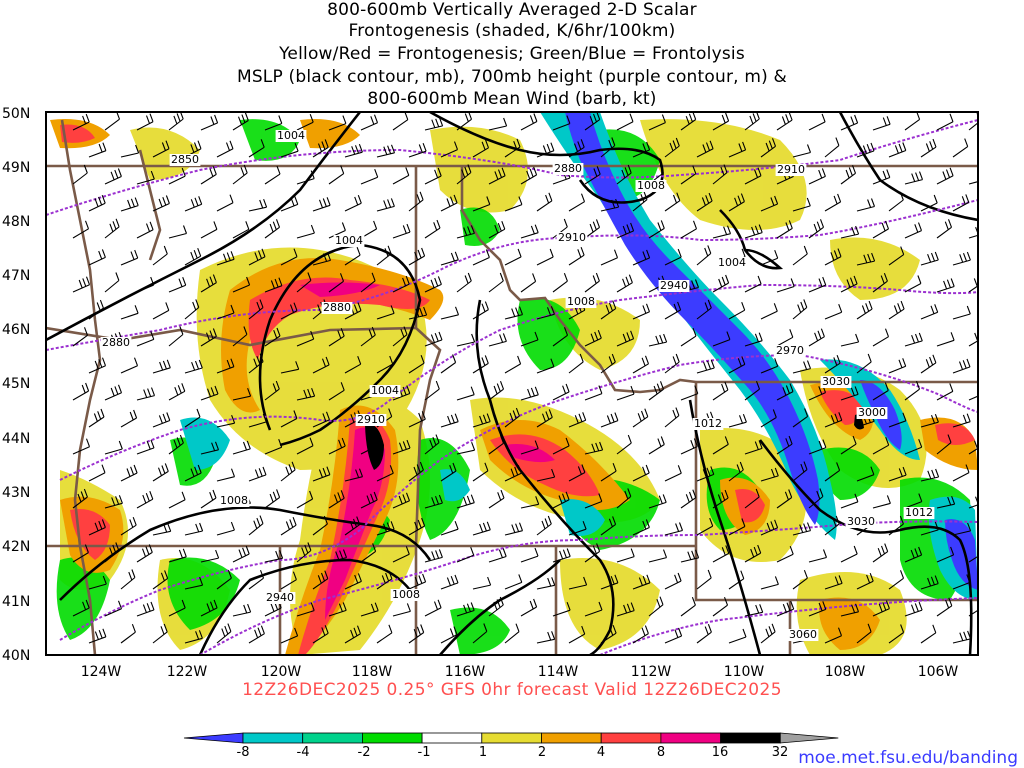  I want to click on lat-label-47n: 47N, so click(16, 276).